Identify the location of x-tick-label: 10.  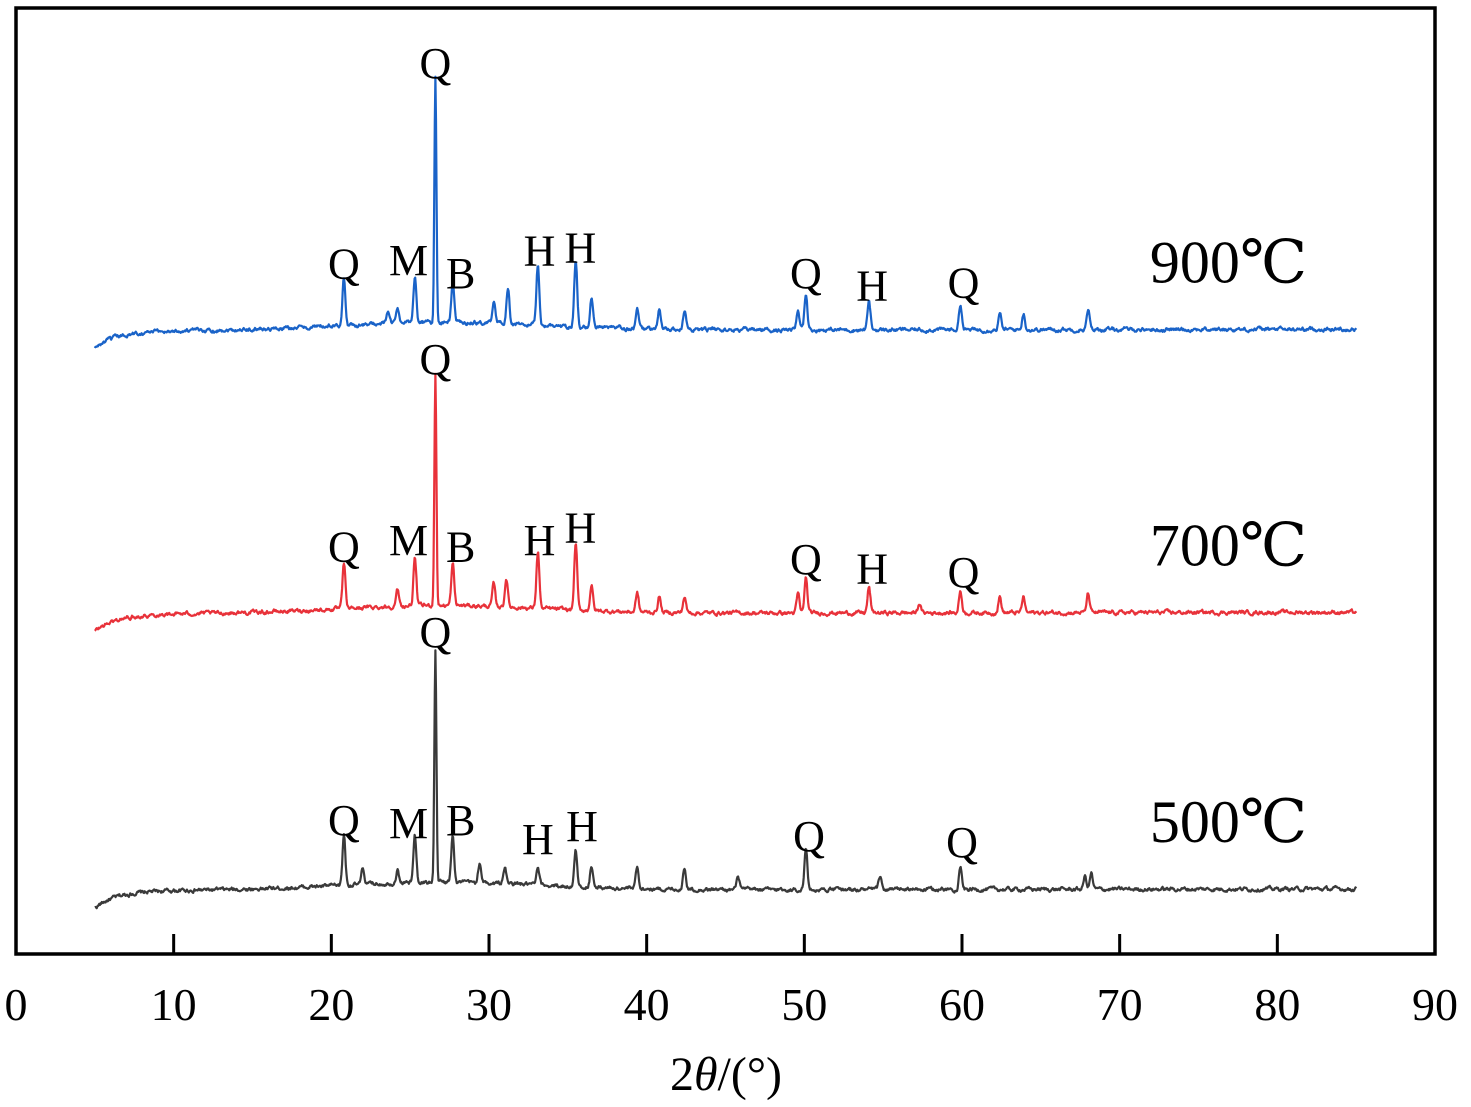
(174, 1004).